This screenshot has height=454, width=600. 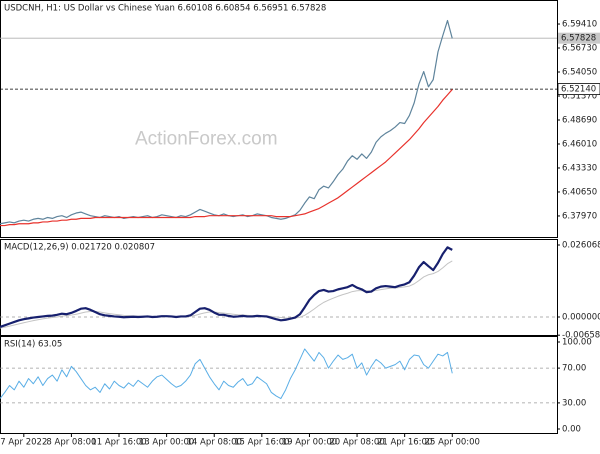 What do you see at coordinates (579, 120) in the screenshot?
I see `y-tick-label: 6.48690` at bounding box center [579, 120].